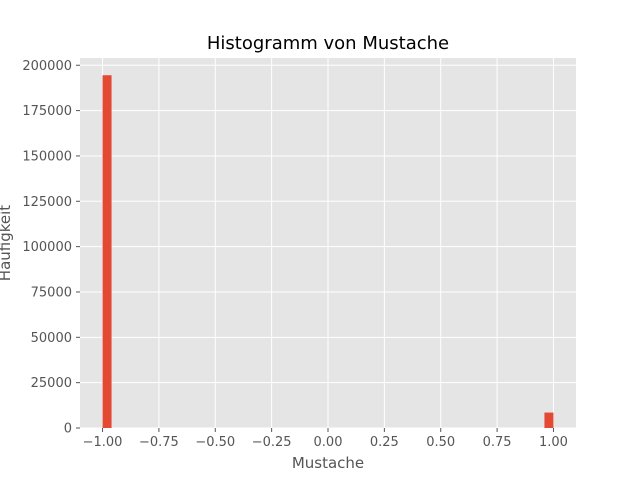  What do you see at coordinates (328, 463) in the screenshot?
I see `x-axis-label: Mustache` at bounding box center [328, 463].